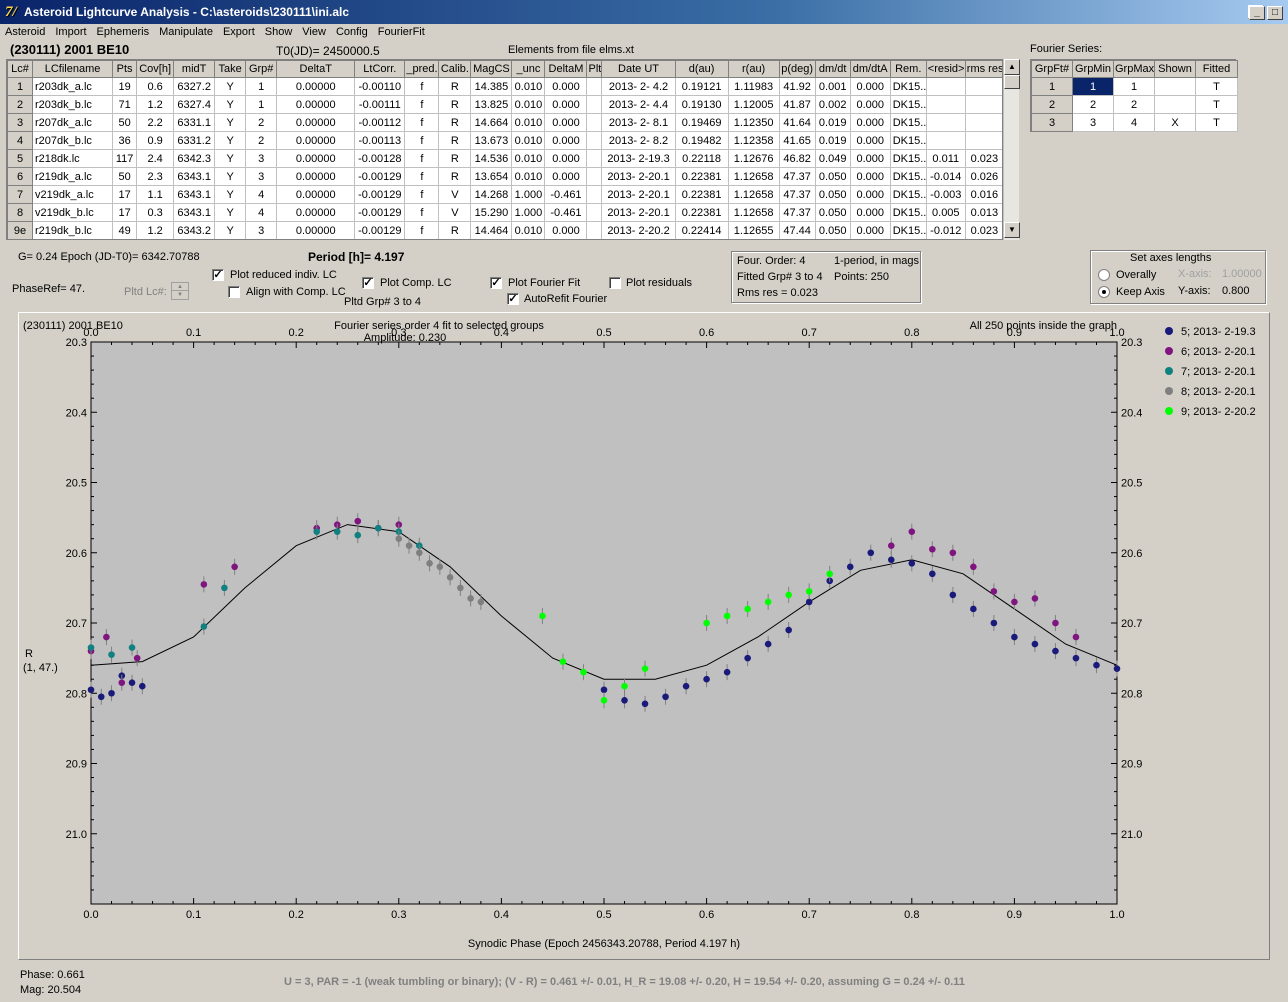 This screenshot has width=1288, height=1002. I want to click on table-cell: 41.64, so click(797, 122).